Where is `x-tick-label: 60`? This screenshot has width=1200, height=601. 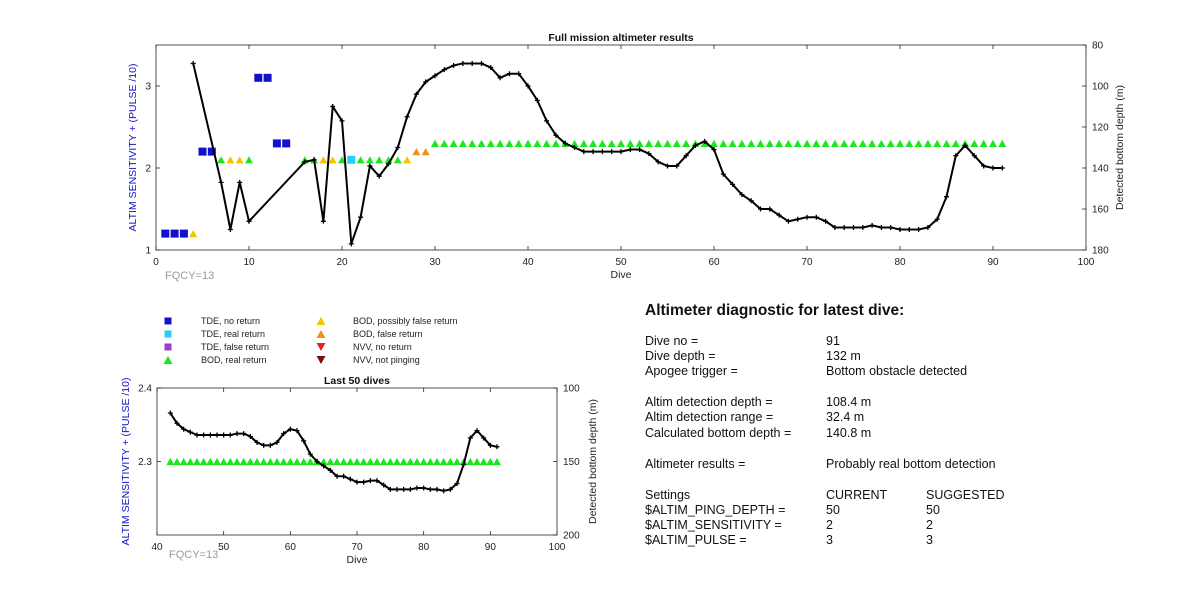 x-tick-label: 60 is located at coordinates (291, 547).